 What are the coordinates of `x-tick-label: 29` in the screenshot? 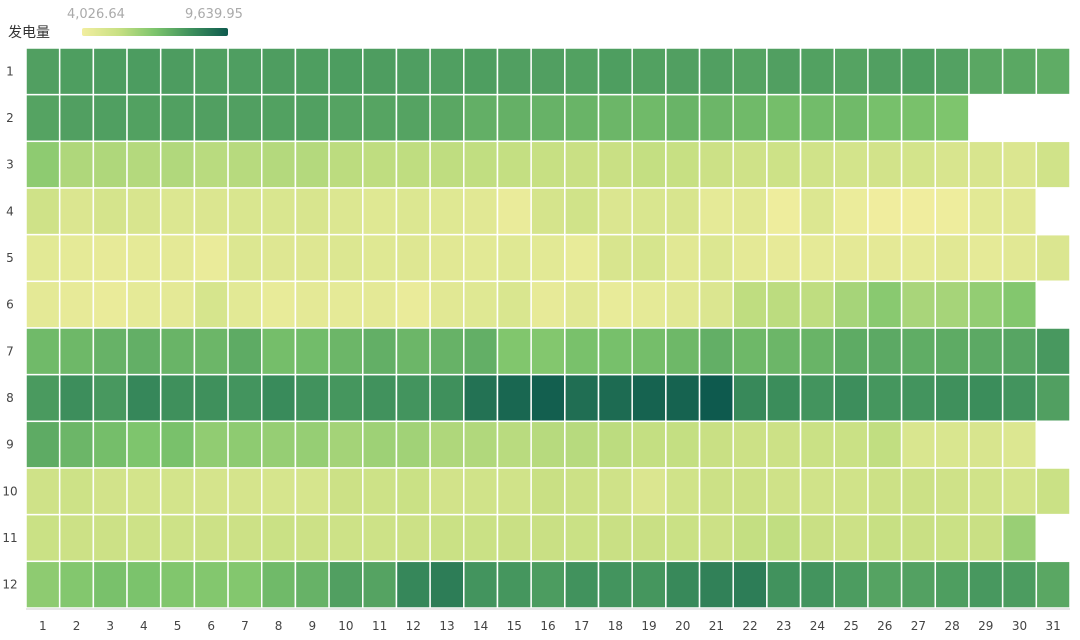 It's located at (985, 626).